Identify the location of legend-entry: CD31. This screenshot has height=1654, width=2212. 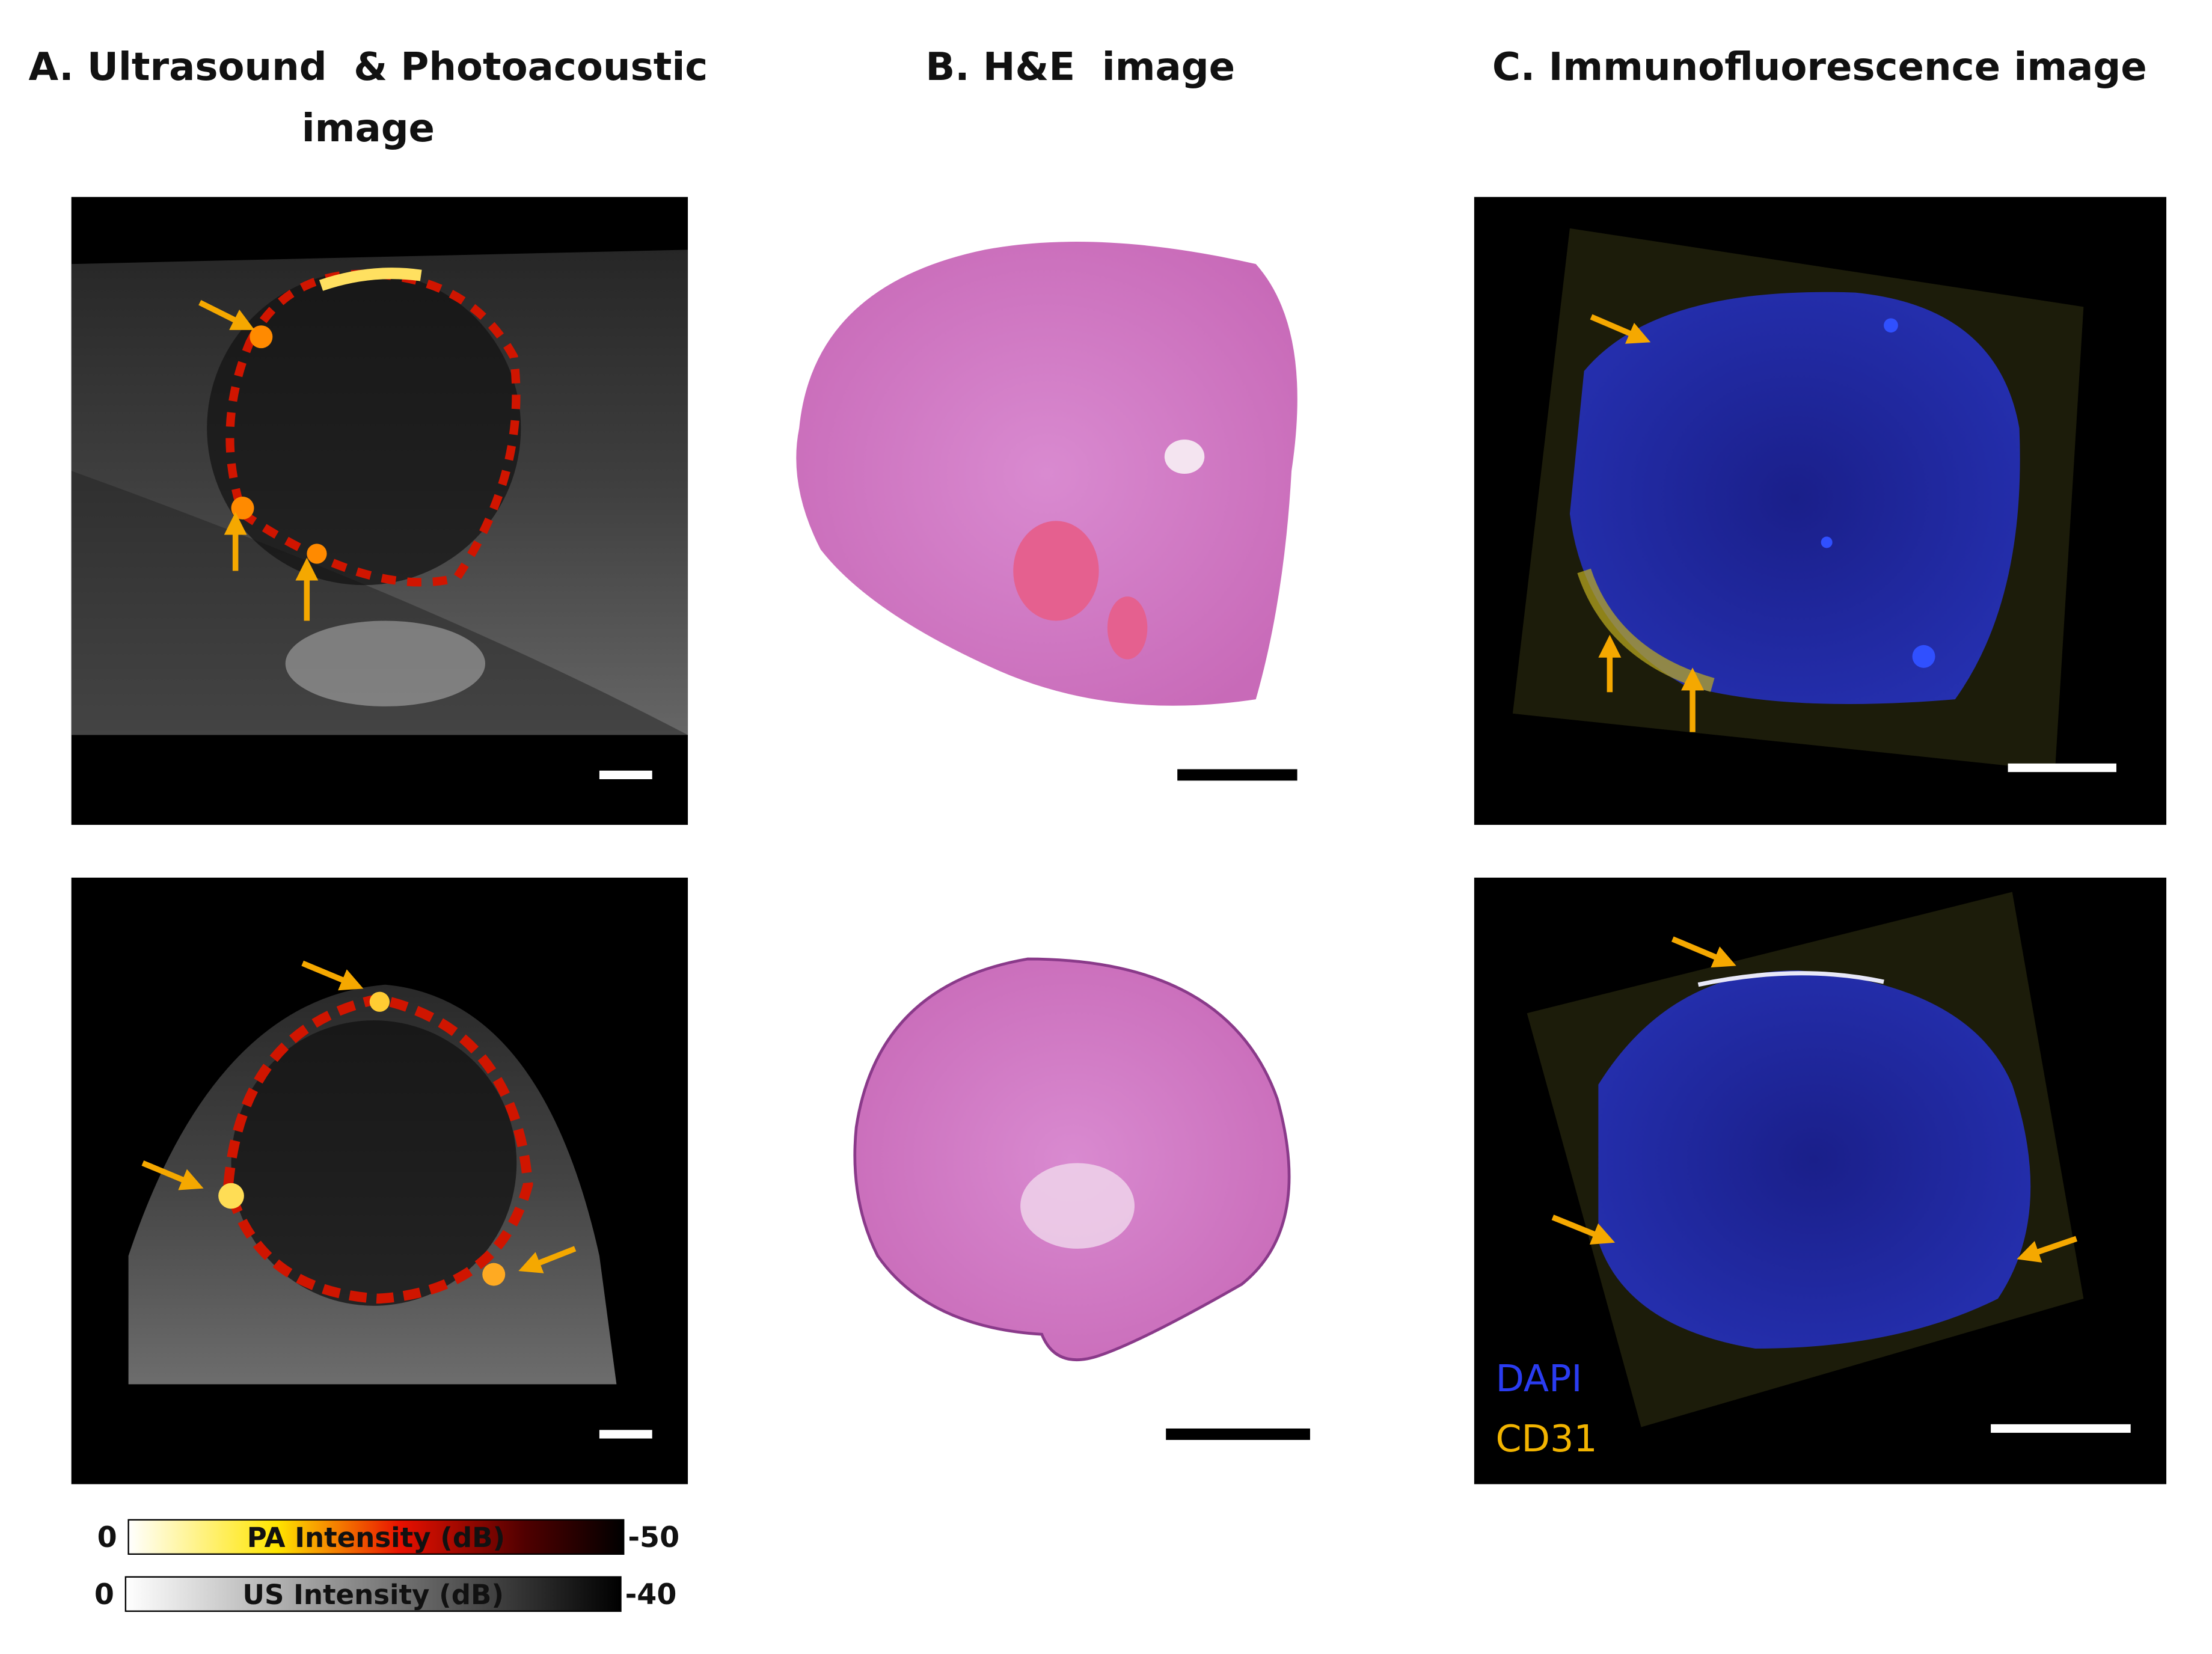
(1546, 1438).